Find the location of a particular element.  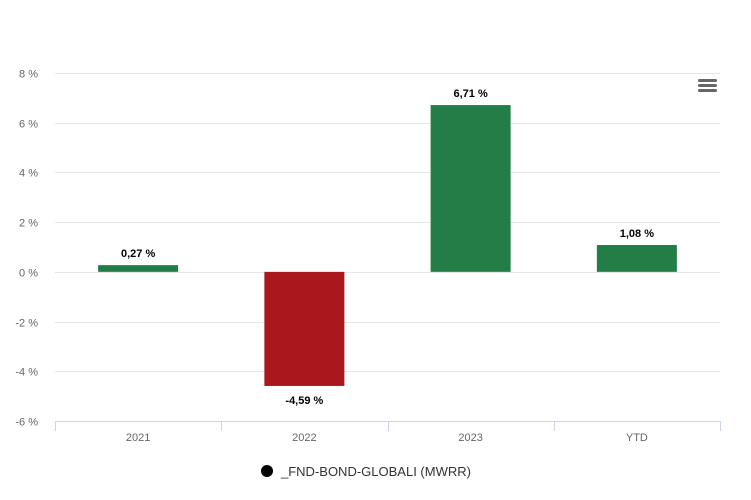

x-axis: 2021 2022 2023 YTD is located at coordinates (388, 432).